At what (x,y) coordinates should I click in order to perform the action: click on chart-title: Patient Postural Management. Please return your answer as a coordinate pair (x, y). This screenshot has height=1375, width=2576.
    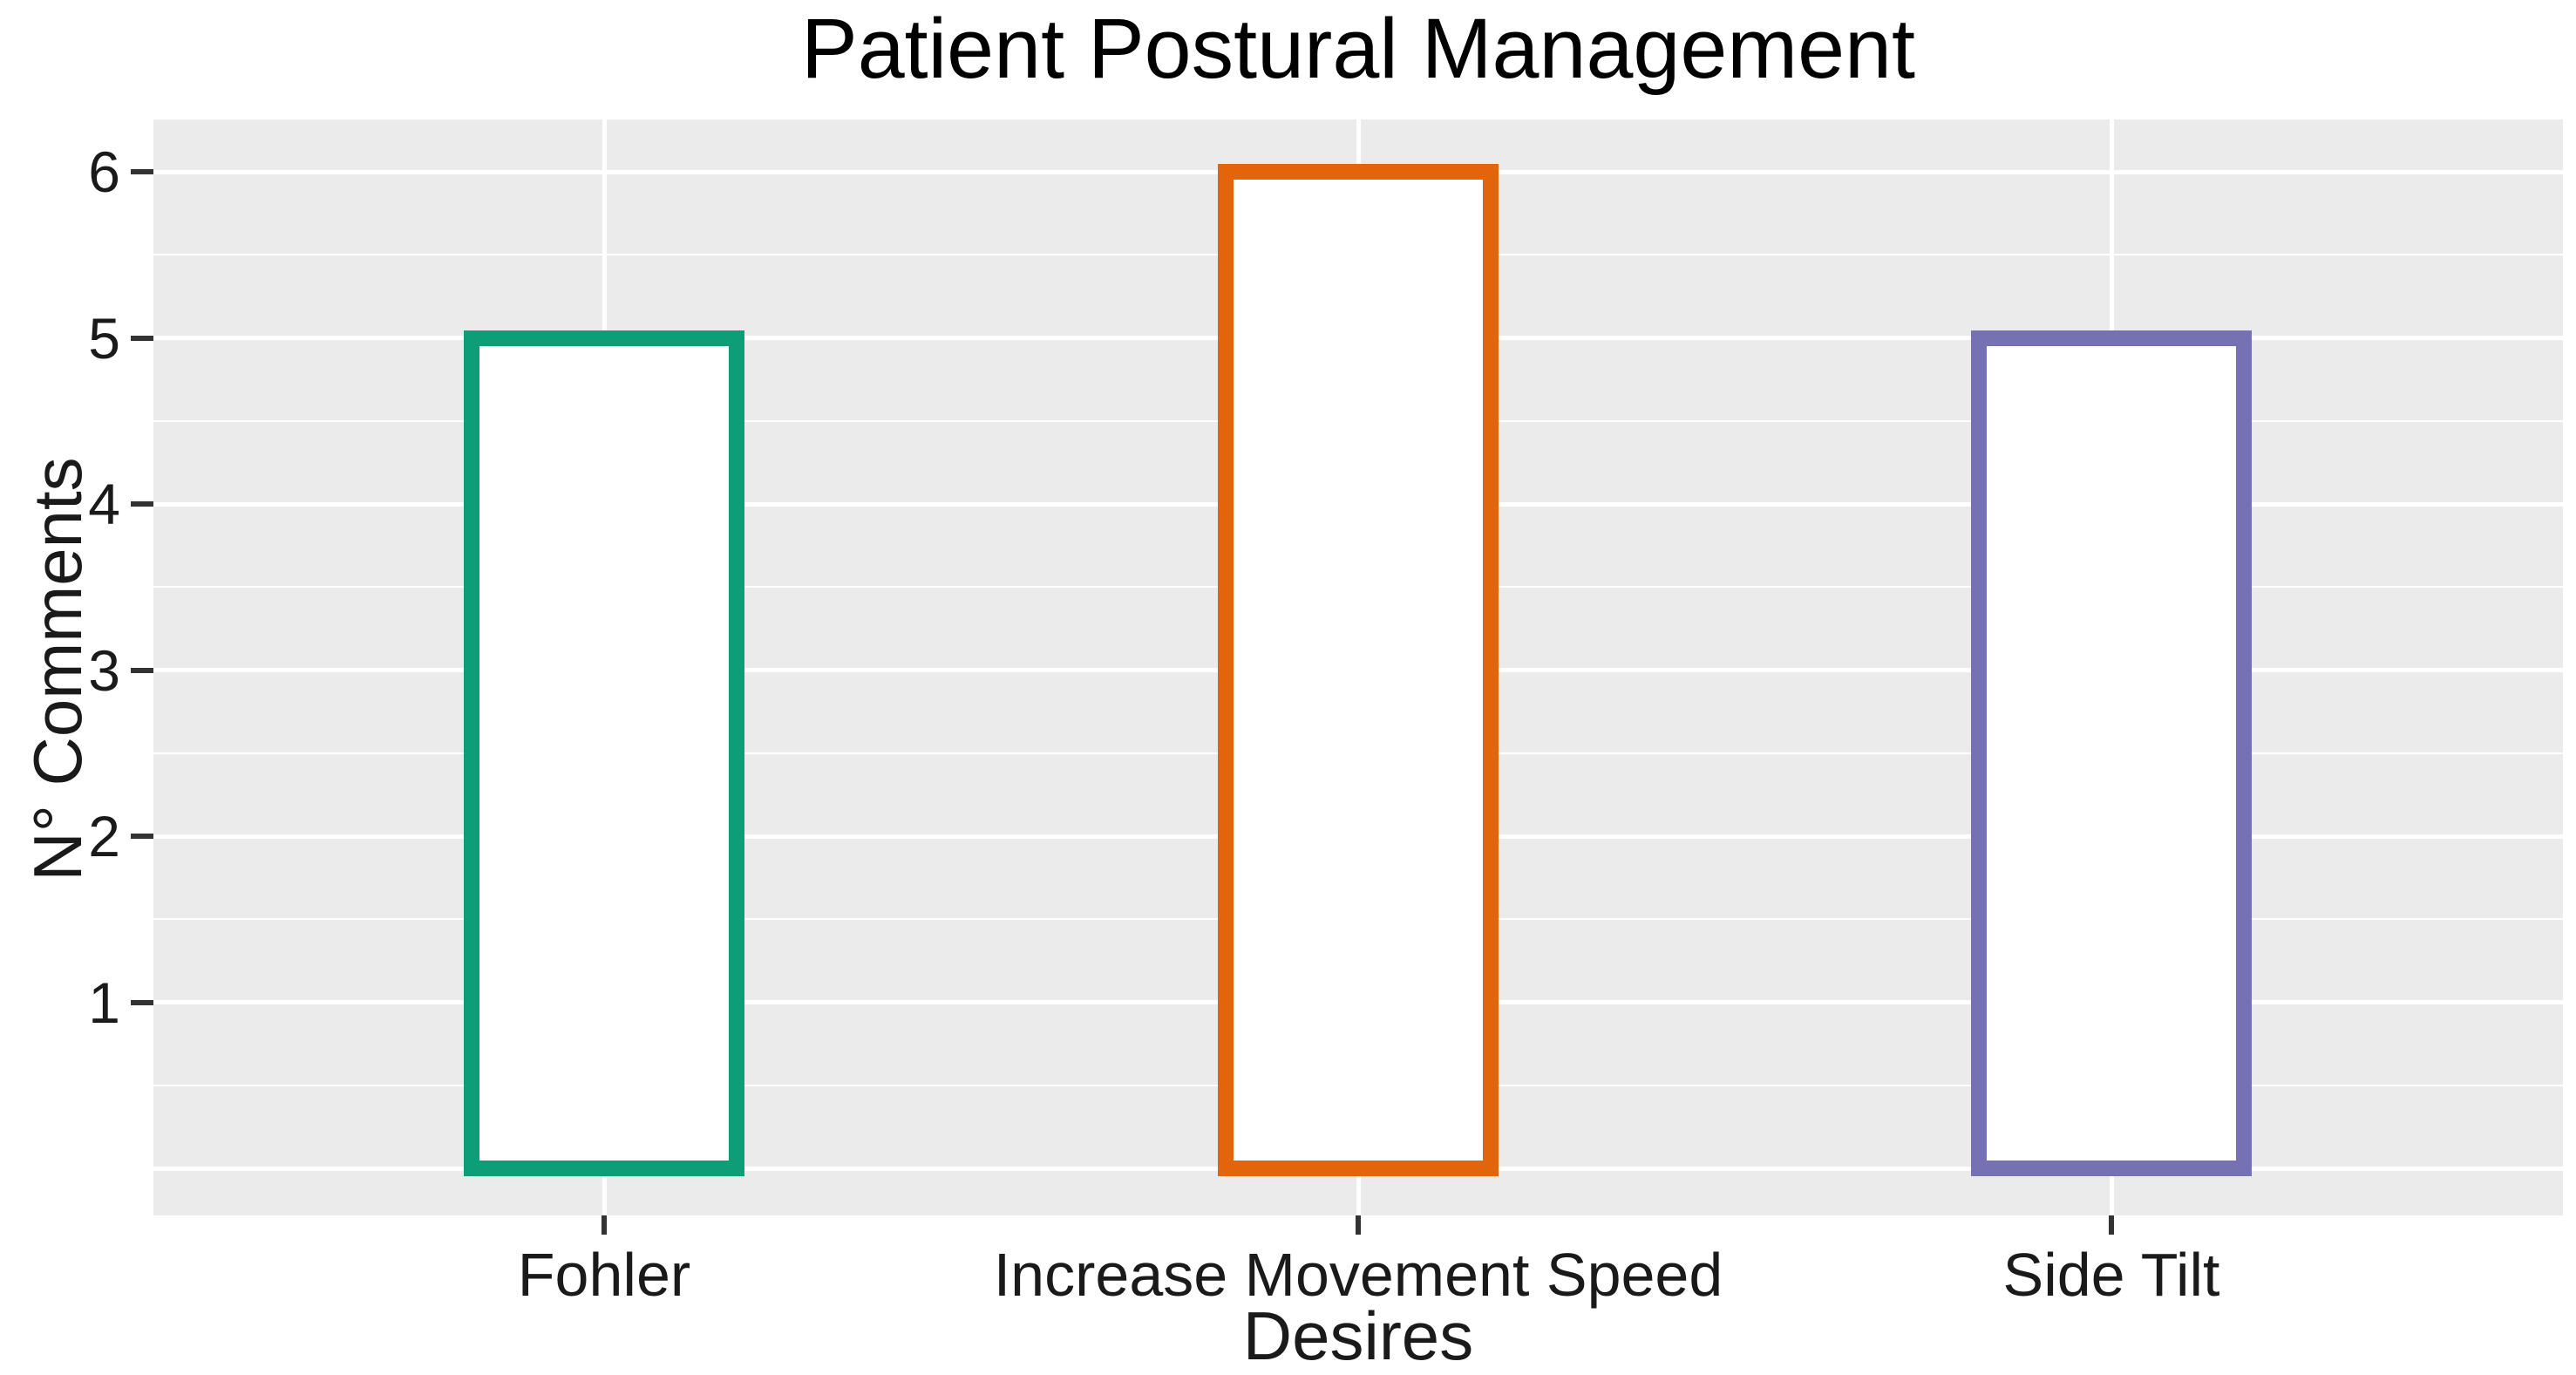
    Looking at the image, I should click on (1358, 48).